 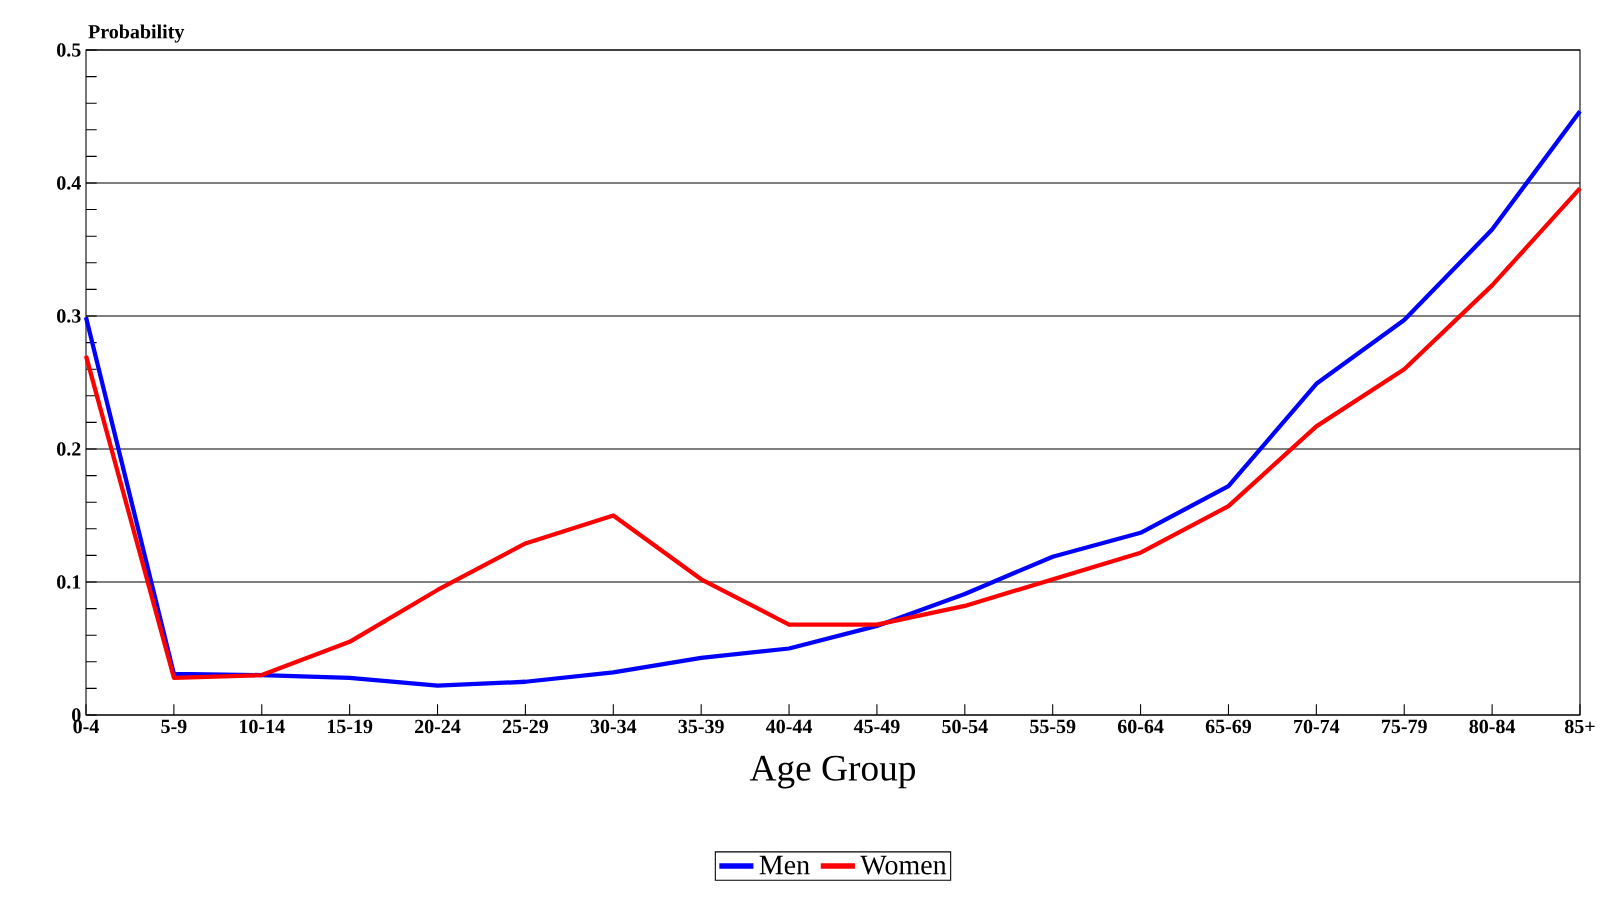 I want to click on x-axis-title: Age Group, so click(x=832, y=772).